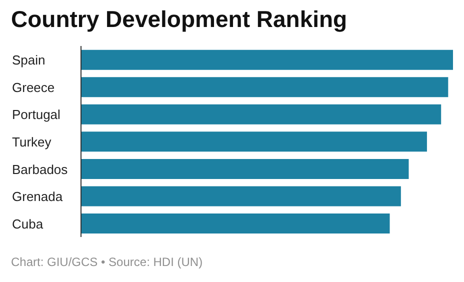 The height and width of the screenshot is (282, 464). I want to click on text: Chart: GIU/GCS • Source: HDI (UN), so click(107, 262).